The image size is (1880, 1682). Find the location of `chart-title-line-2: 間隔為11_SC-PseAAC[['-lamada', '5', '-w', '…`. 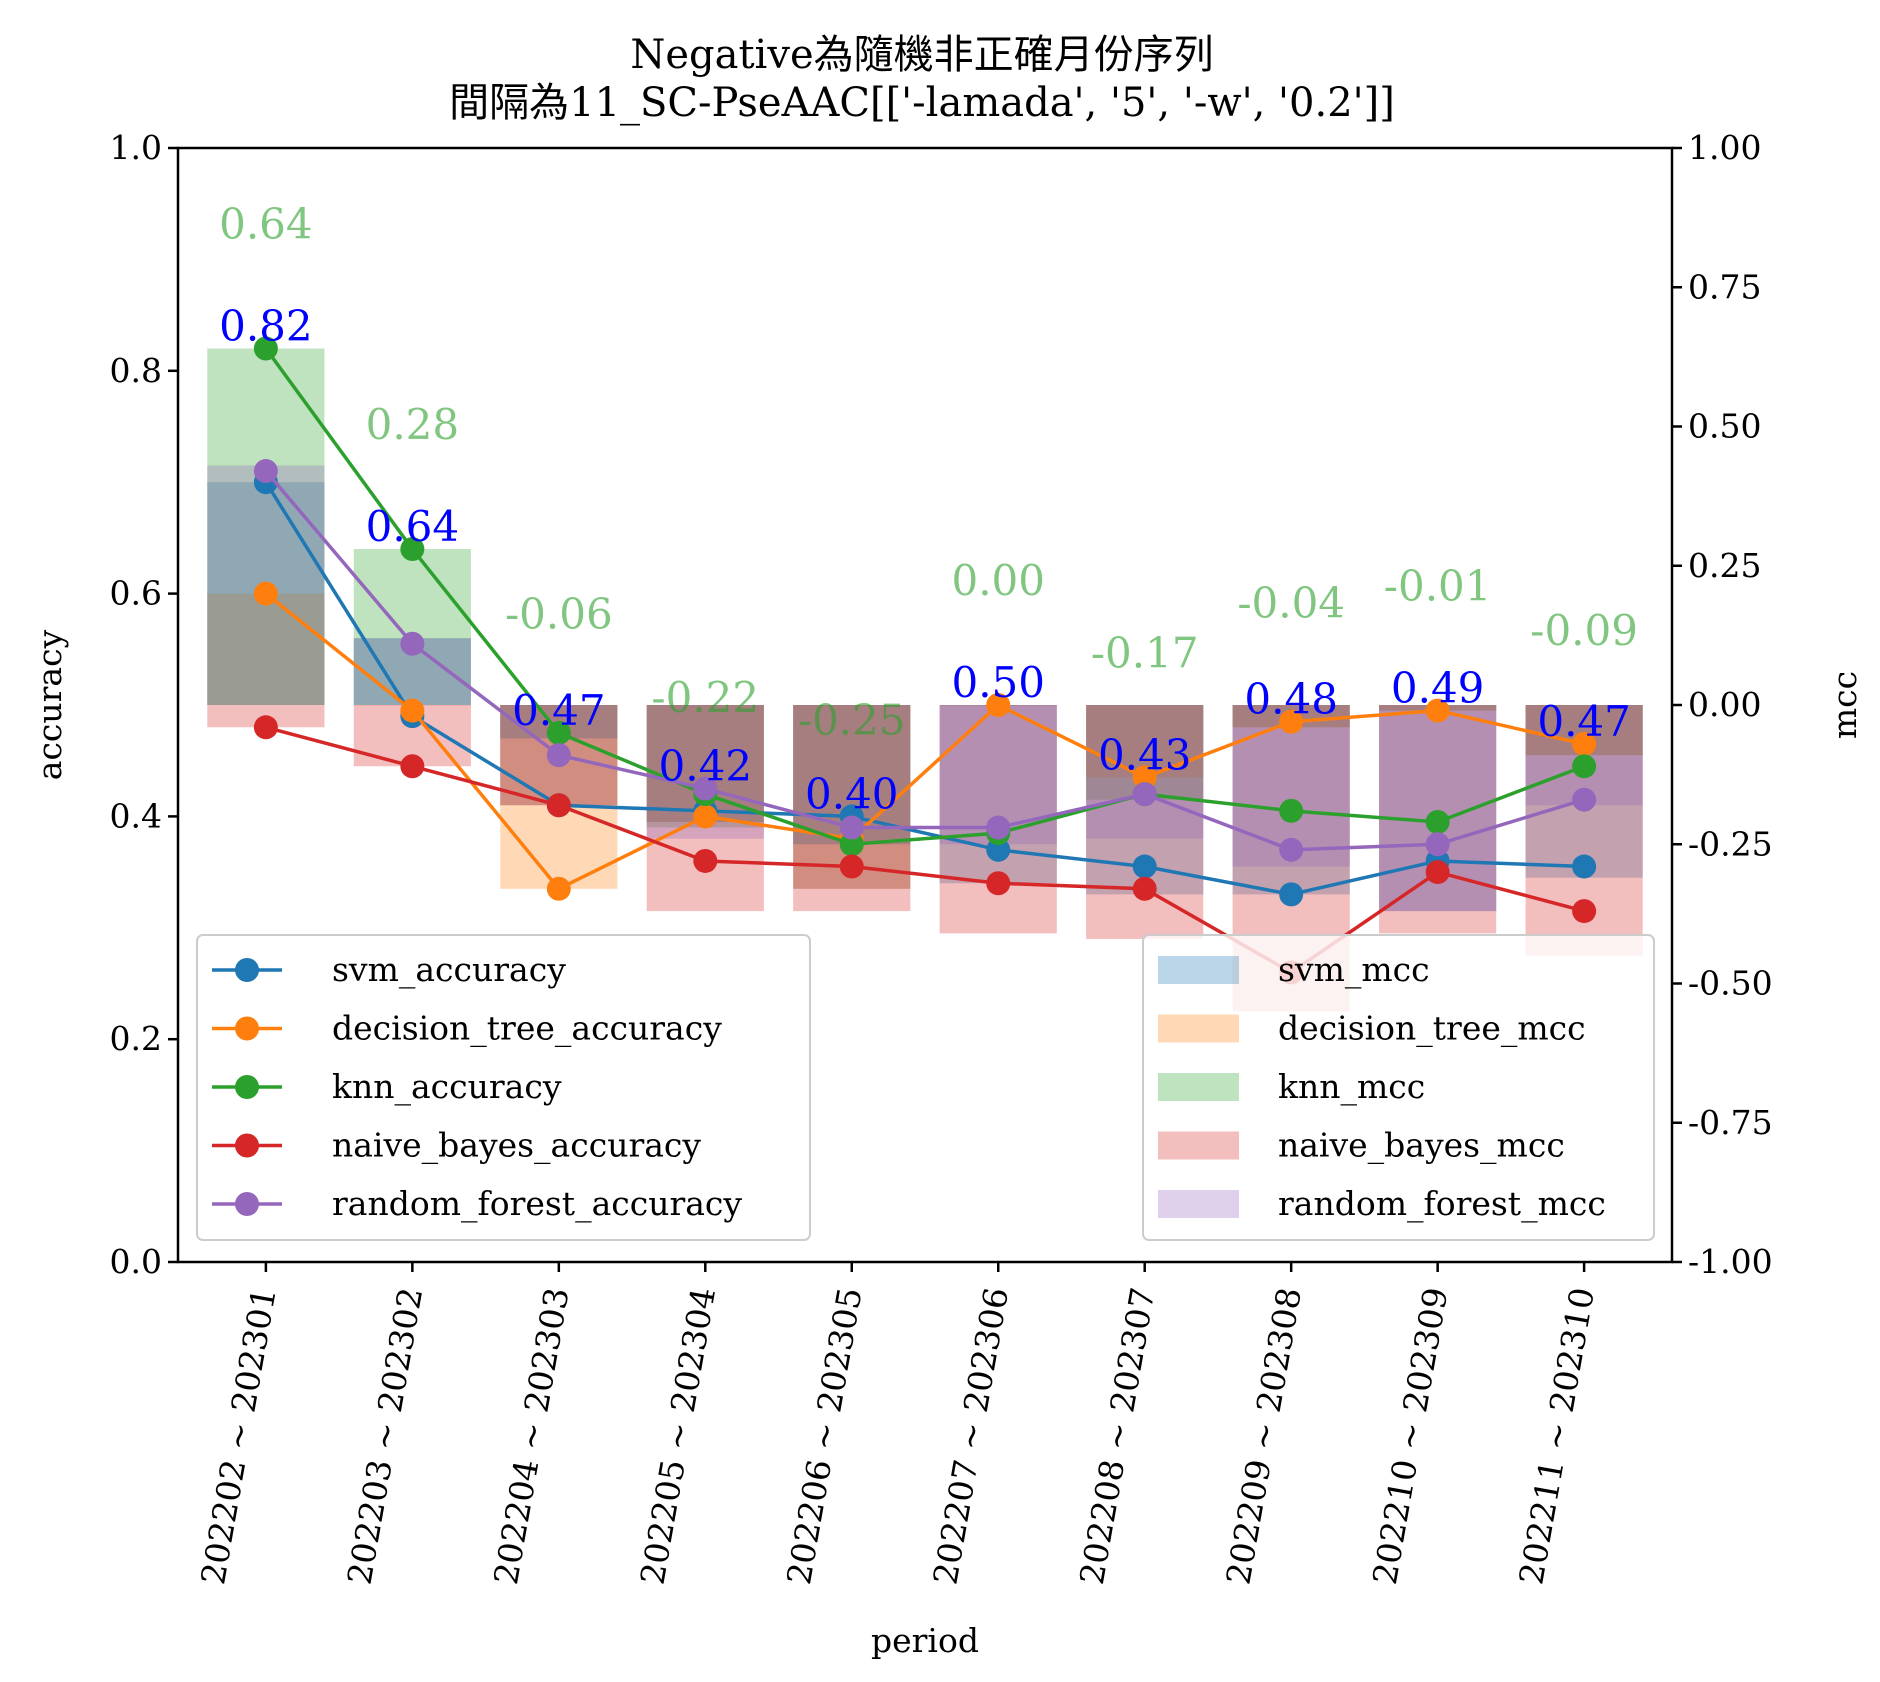

chart-title-line-2: 間隔為11_SC-PseAAC[['-lamada', '5', '-w', '… is located at coordinates (922, 103).